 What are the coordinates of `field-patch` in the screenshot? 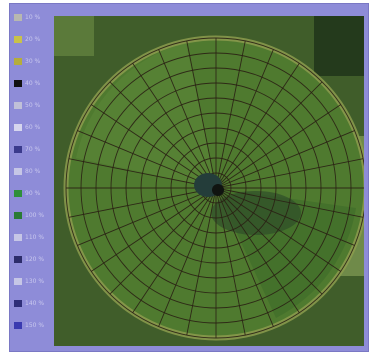 It's located at (74, 36).